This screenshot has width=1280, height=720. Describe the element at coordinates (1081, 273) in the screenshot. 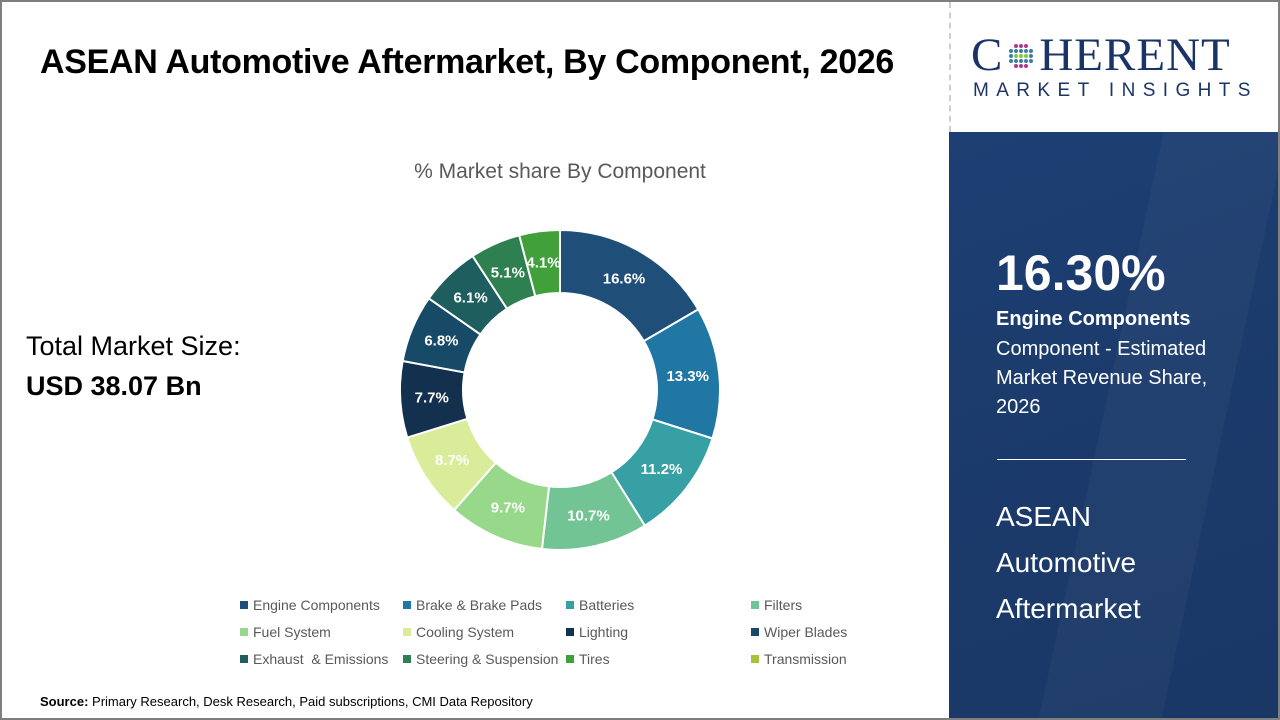

I see `highlight-percentage: 16.30%` at that location.